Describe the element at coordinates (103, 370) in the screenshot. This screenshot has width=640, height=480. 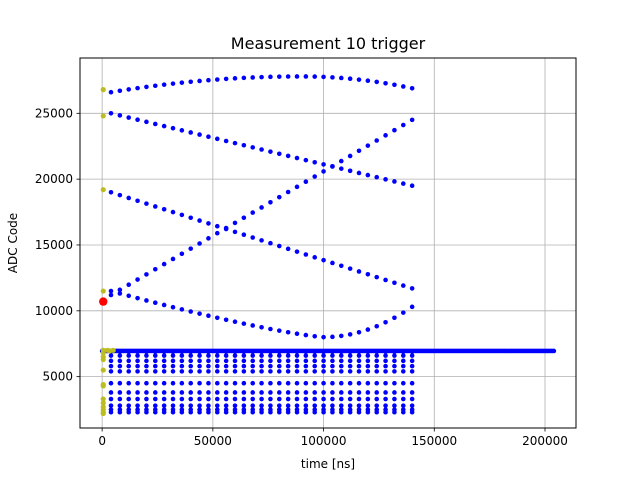
I see `start-point` at that location.